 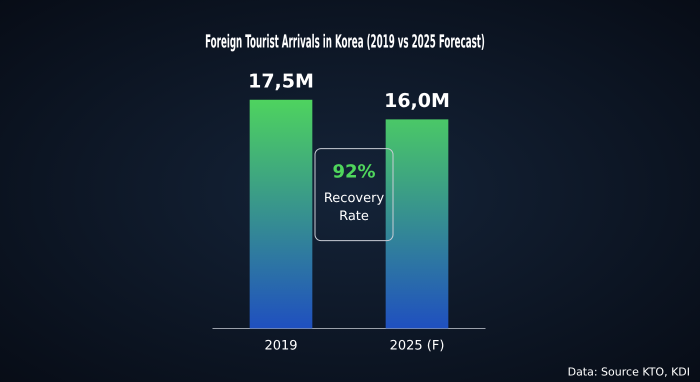 I want to click on data-label: 17,5M, so click(x=281, y=81).